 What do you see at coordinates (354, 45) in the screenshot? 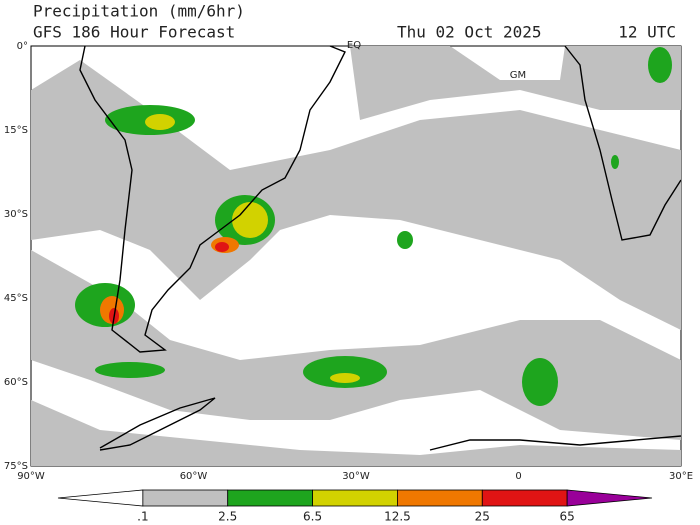
I see `annotation: EQ` at bounding box center [354, 45].